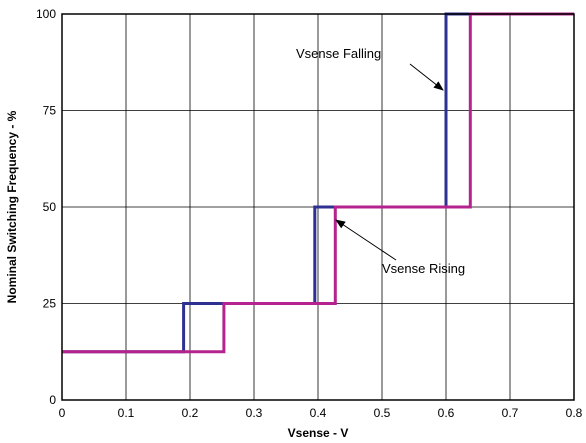 The height and width of the screenshot is (443, 586). Describe the element at coordinates (126, 413) in the screenshot. I see `x-tick-label: 0.1` at that location.